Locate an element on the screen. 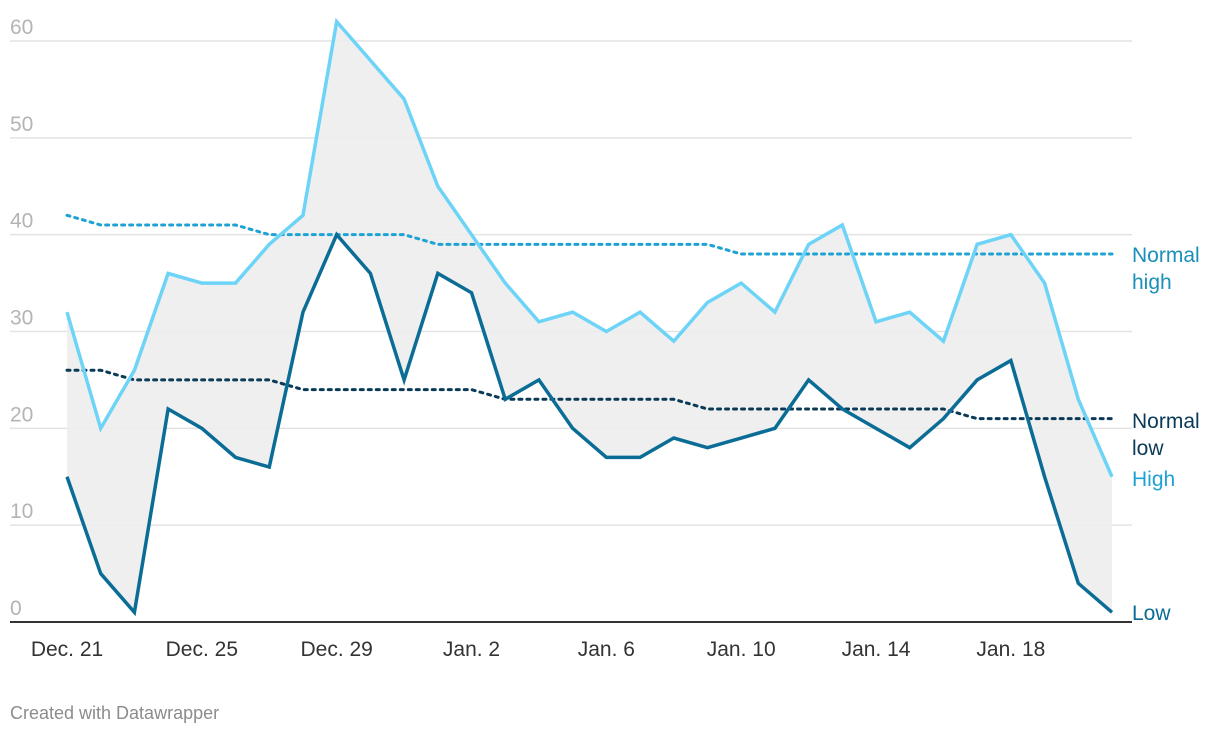 The width and height of the screenshot is (1220, 740). y-tick-label: 10 is located at coordinates (21, 511).